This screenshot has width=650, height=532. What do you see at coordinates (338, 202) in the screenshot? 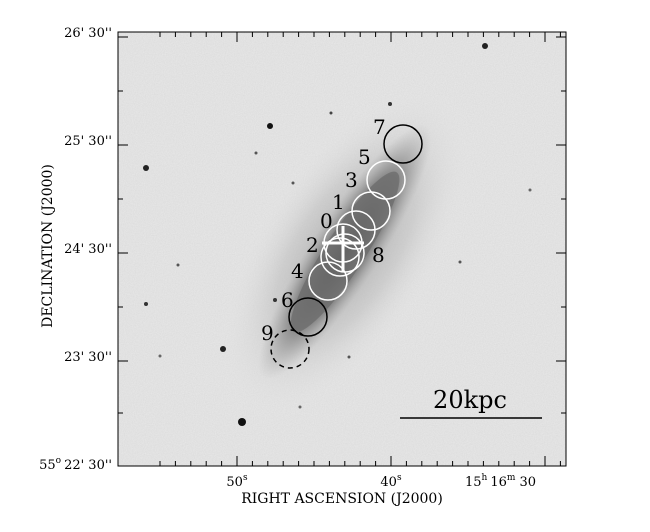
I see `aperture-1-label: 1` at bounding box center [338, 202].